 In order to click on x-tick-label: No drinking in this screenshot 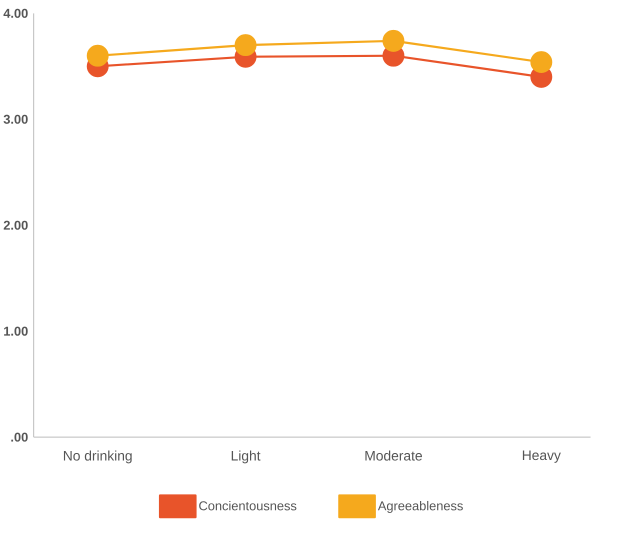, I will do `click(98, 457)`.